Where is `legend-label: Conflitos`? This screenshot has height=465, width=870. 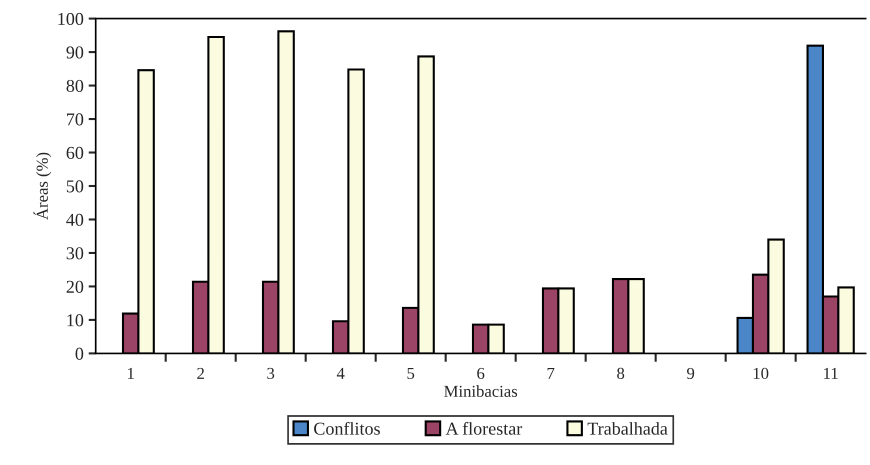 legend-label: Conflitos is located at coordinates (347, 428).